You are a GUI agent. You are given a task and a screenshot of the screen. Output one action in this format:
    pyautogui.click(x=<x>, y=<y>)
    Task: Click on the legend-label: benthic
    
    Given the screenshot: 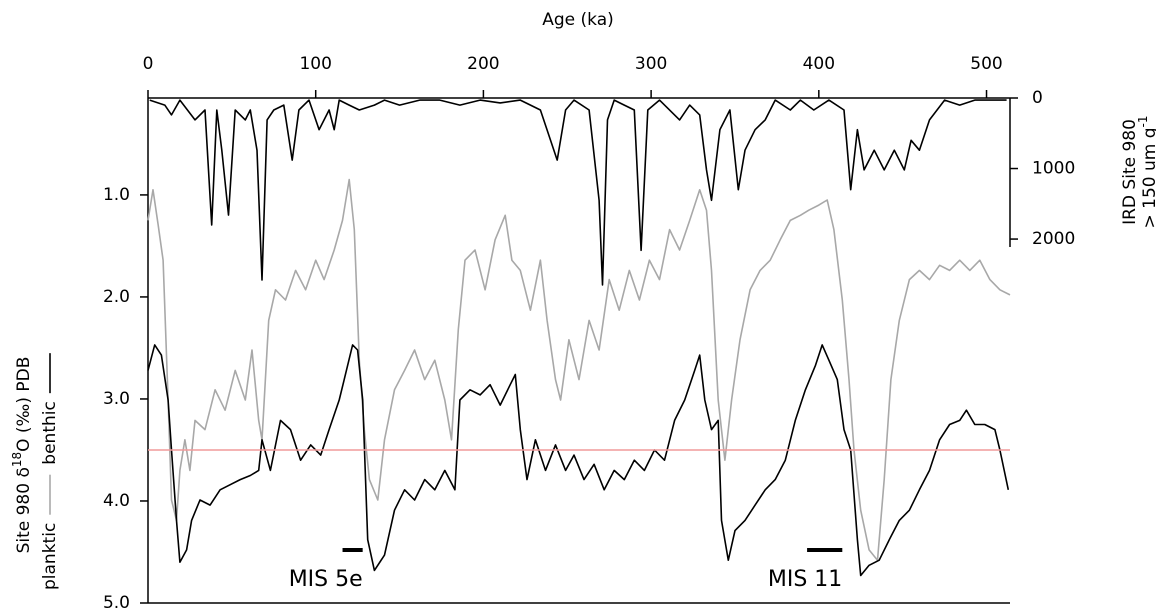 What is the action you would take?
    pyautogui.click(x=50, y=433)
    